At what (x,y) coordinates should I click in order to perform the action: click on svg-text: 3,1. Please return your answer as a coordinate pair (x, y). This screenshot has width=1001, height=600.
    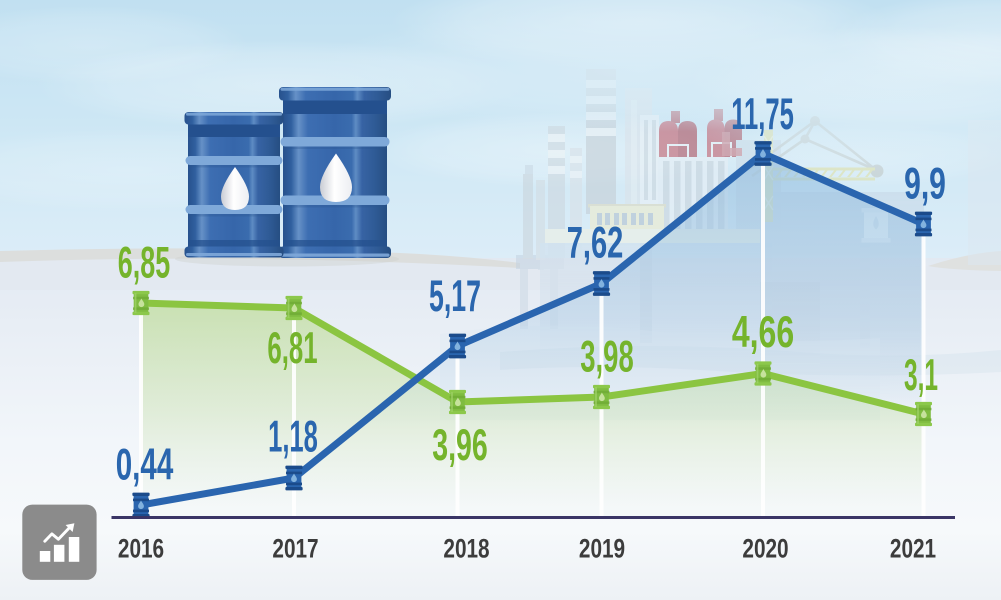
    Looking at the image, I should click on (921, 374).